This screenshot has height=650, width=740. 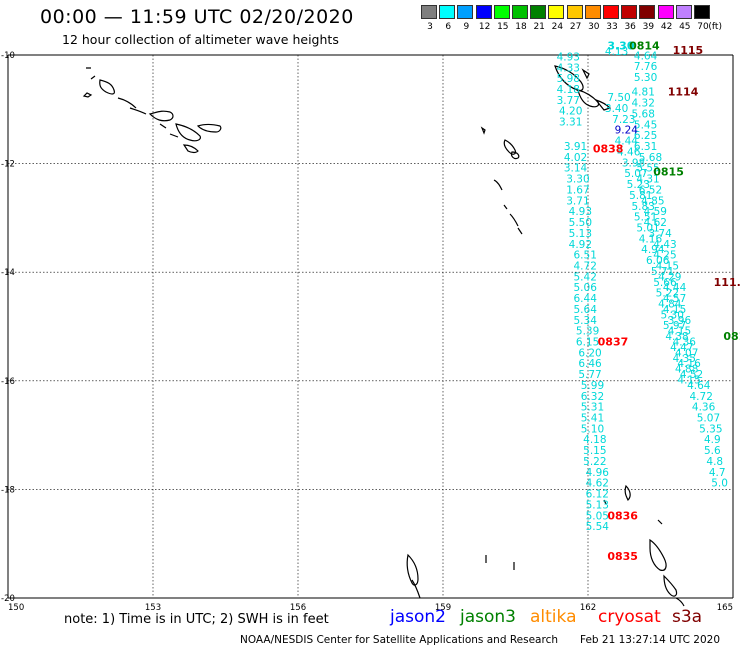 I want to click on wave-height-value: 5.71, so click(x=662, y=272).